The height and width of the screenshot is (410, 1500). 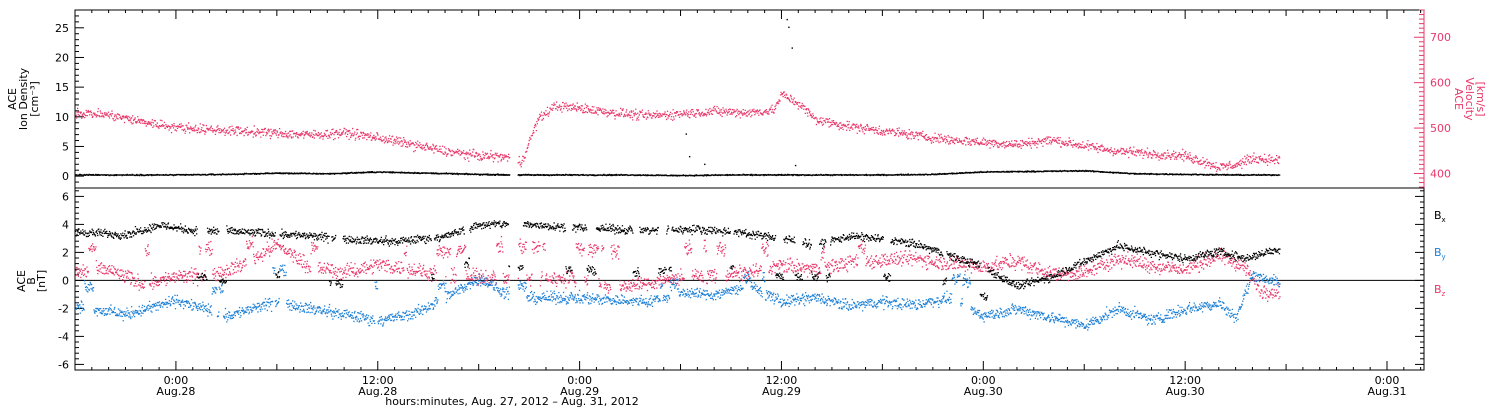 What do you see at coordinates (65, 252) in the screenshot?
I see `b-tick-label: 2` at bounding box center [65, 252].